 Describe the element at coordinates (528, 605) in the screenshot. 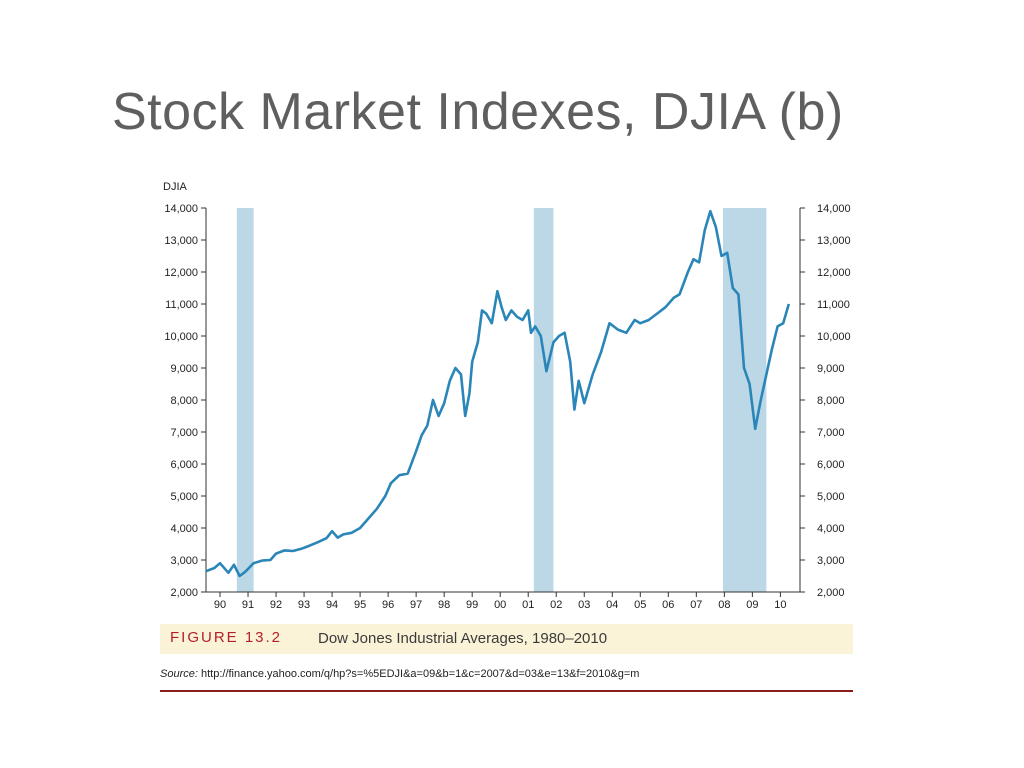

I see `x-tick-label: 01` at that location.